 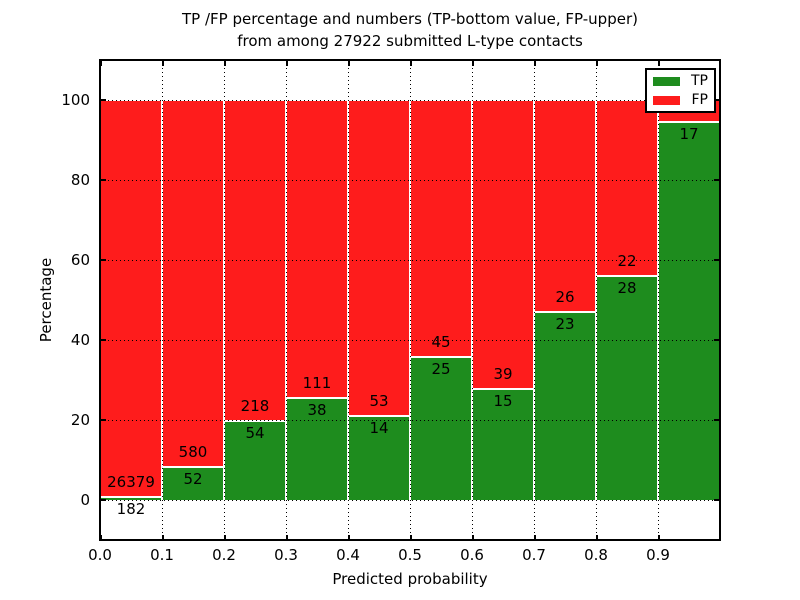 What do you see at coordinates (666, 81) in the screenshot?
I see `legend-swatch-tp-icon` at bounding box center [666, 81].